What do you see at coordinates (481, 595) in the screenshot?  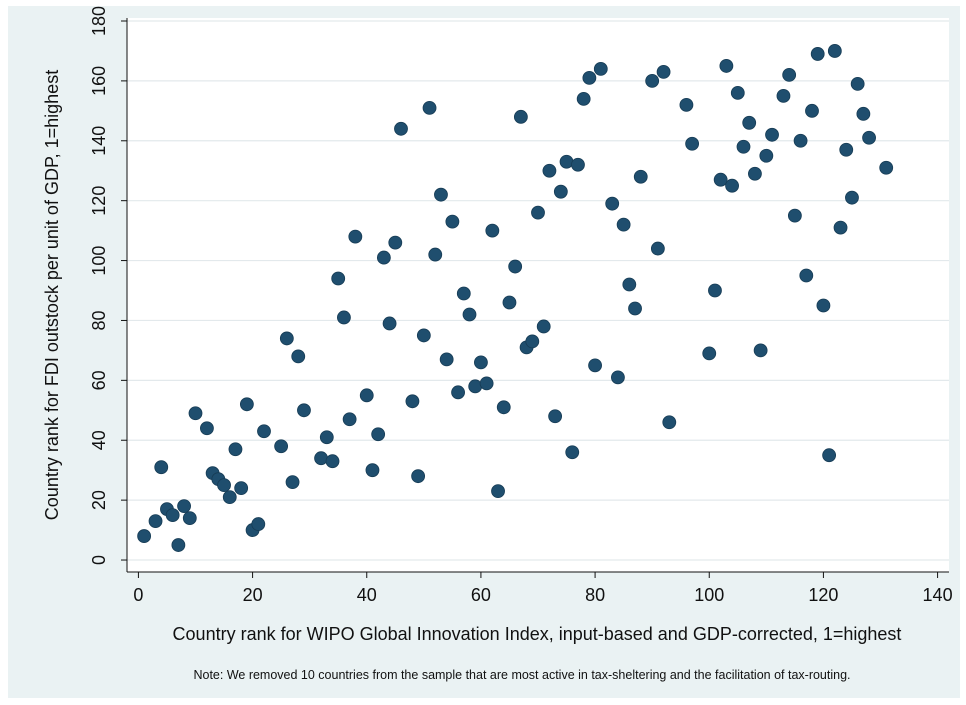 I see `x-tick-label: 60` at bounding box center [481, 595].